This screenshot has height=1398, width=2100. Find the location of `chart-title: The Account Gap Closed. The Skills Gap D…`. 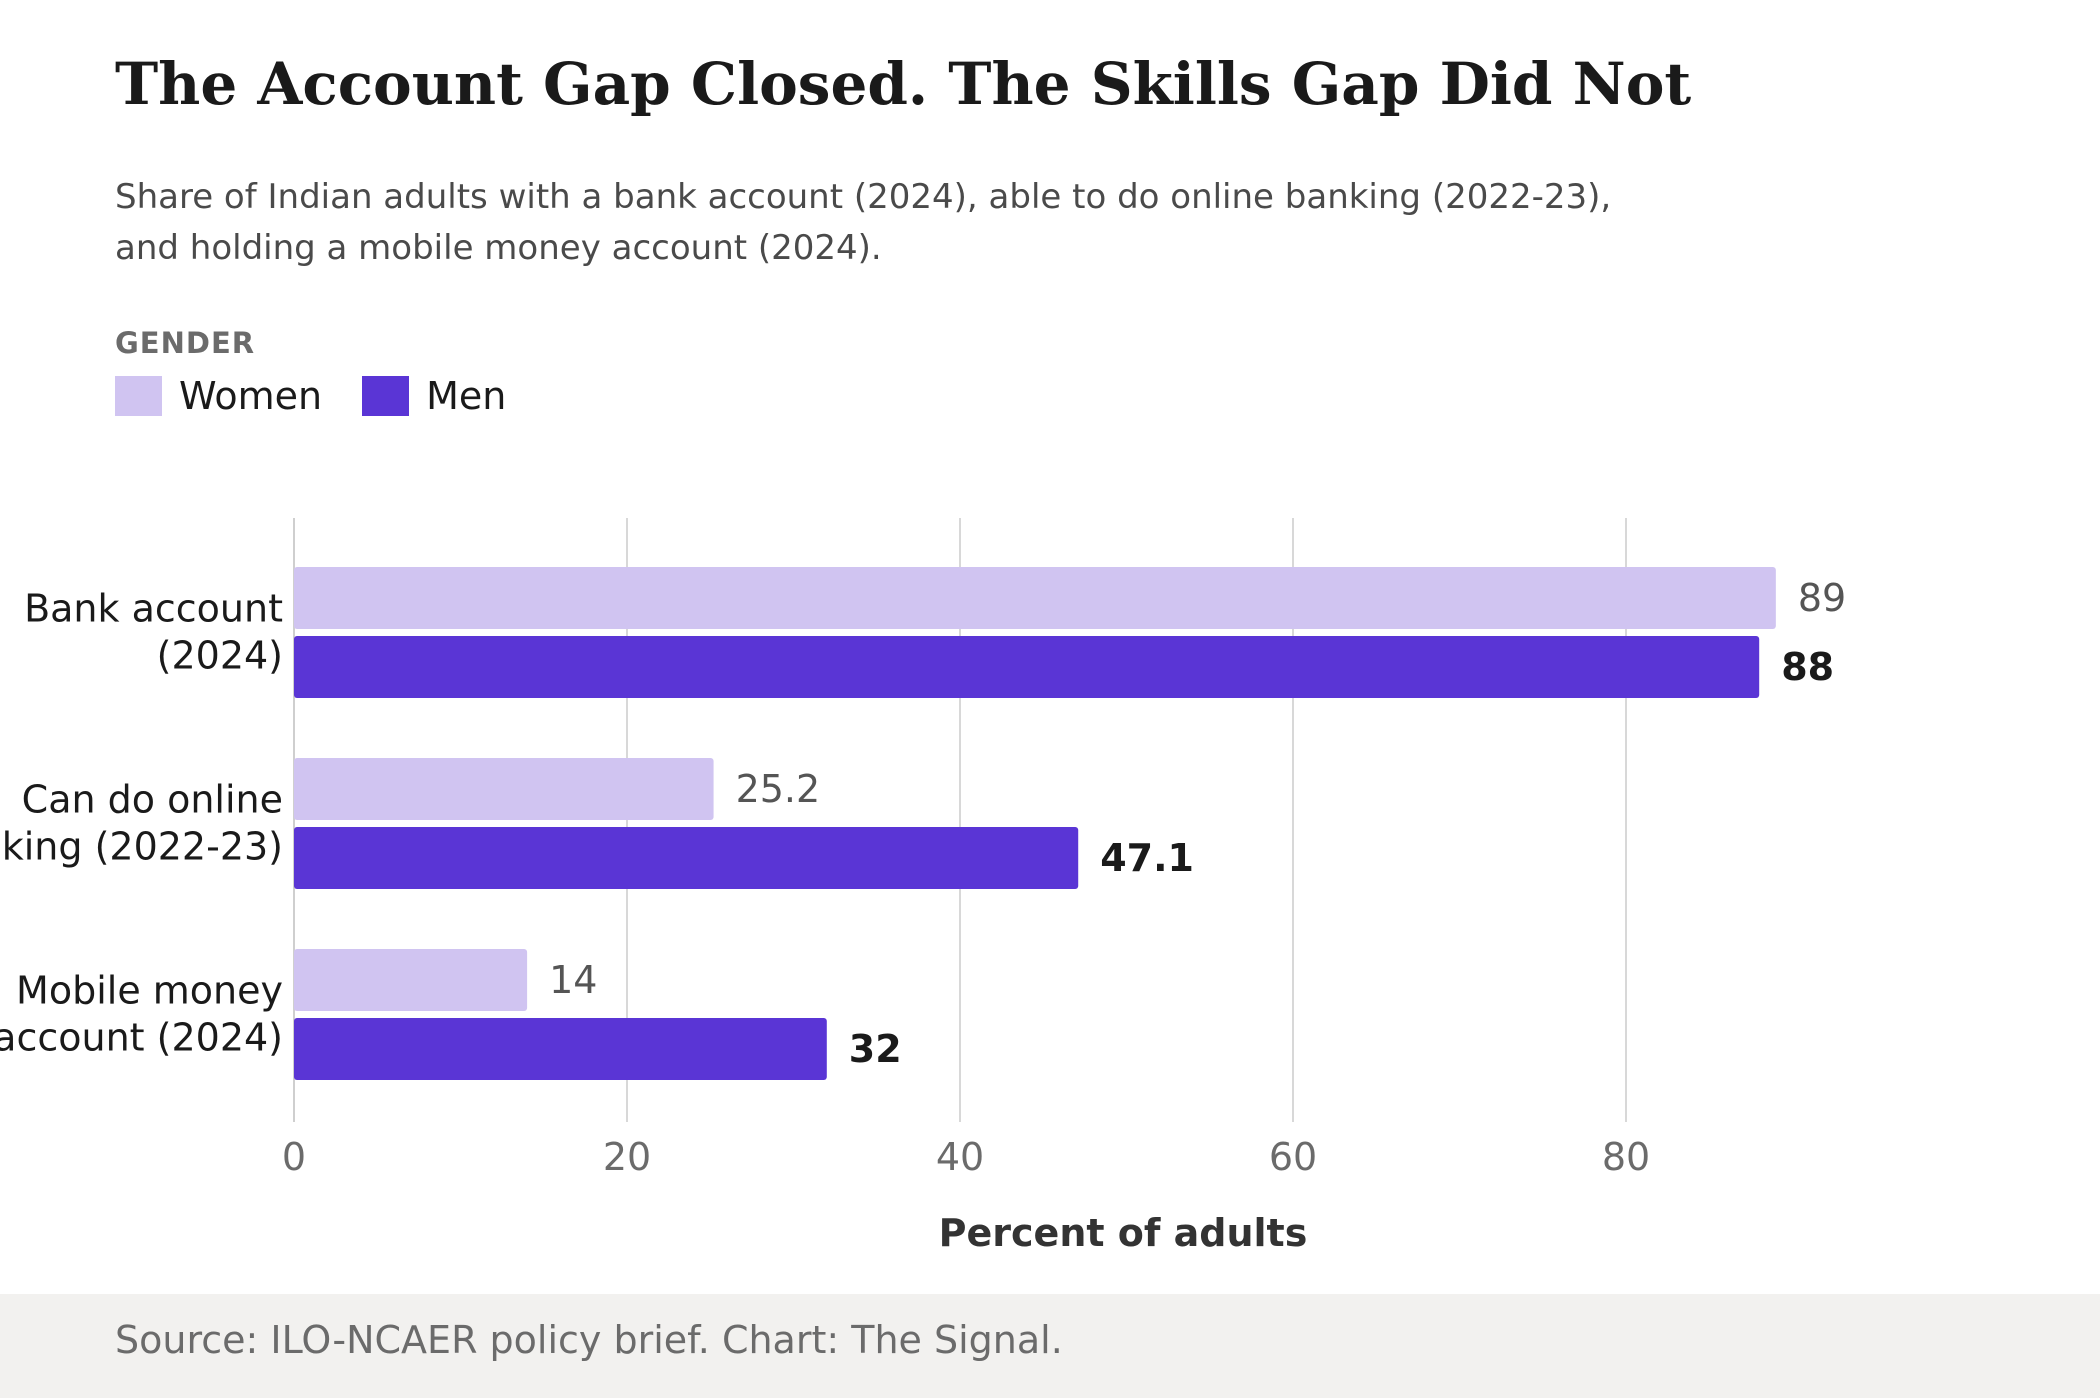

chart-title: The Account Gap Closed. The Skills Gap D… is located at coordinates (903, 84).